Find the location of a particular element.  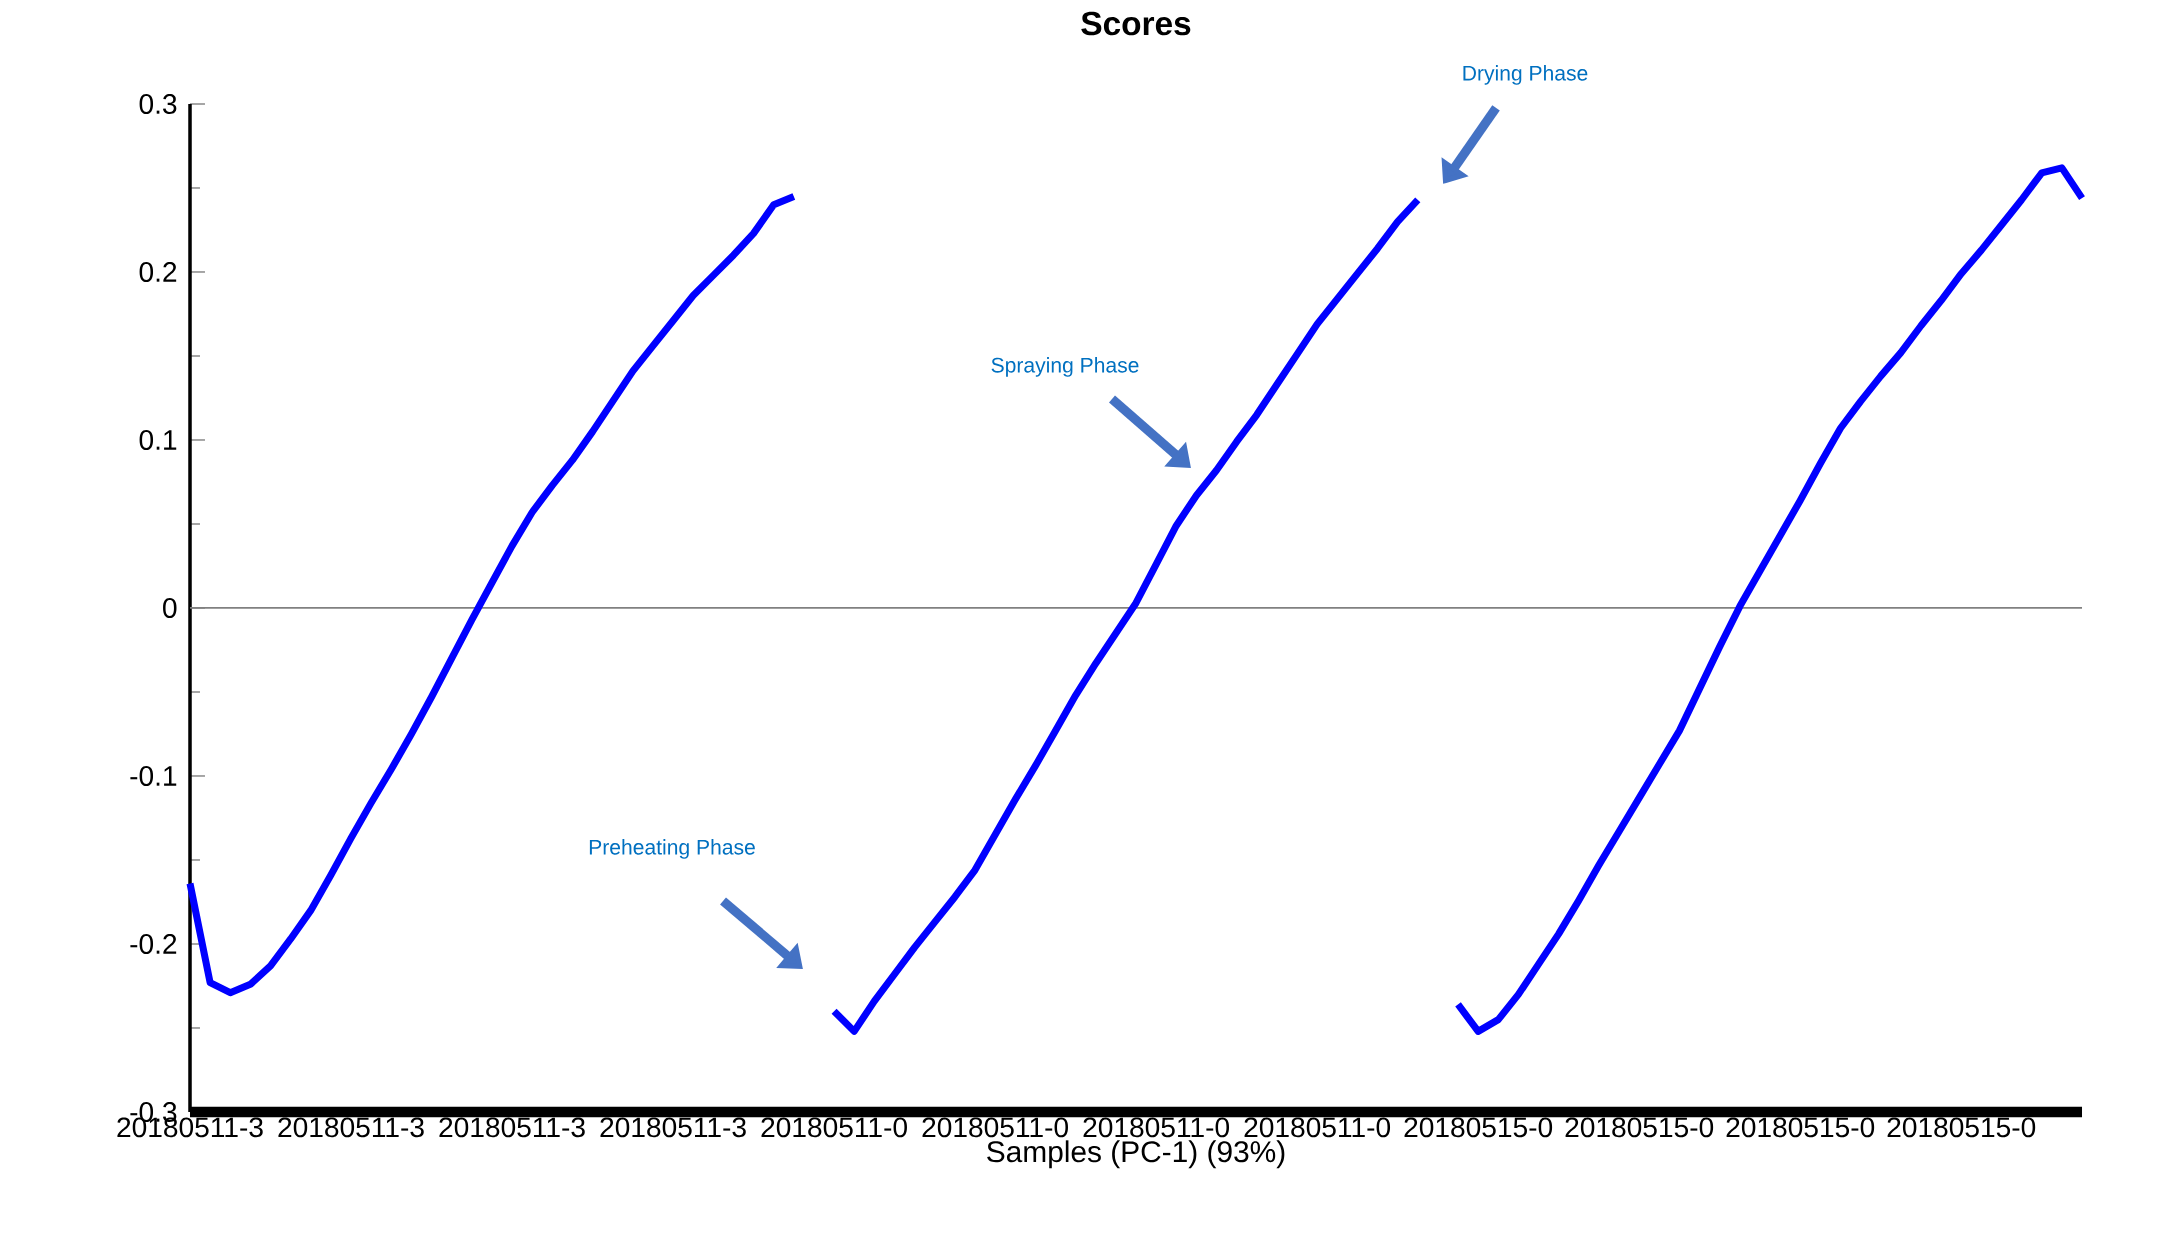

text: Drying Phase is located at coordinates (1525, 75).